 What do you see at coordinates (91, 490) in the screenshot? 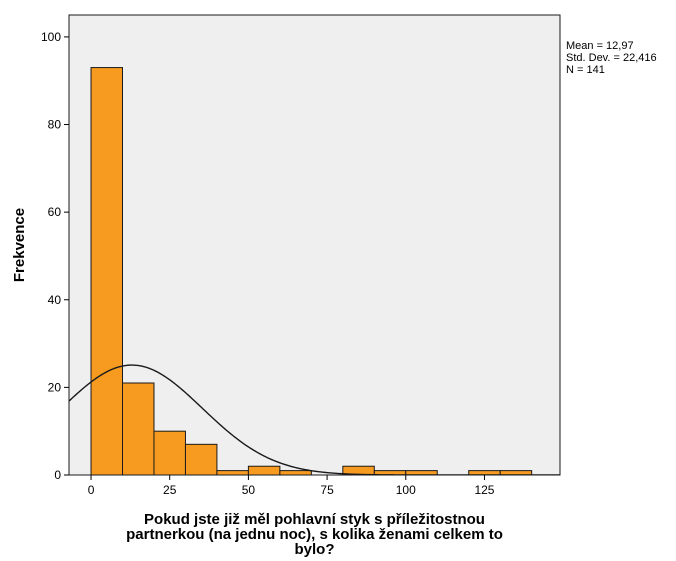
I see `x-tick-label-0: 0` at bounding box center [91, 490].